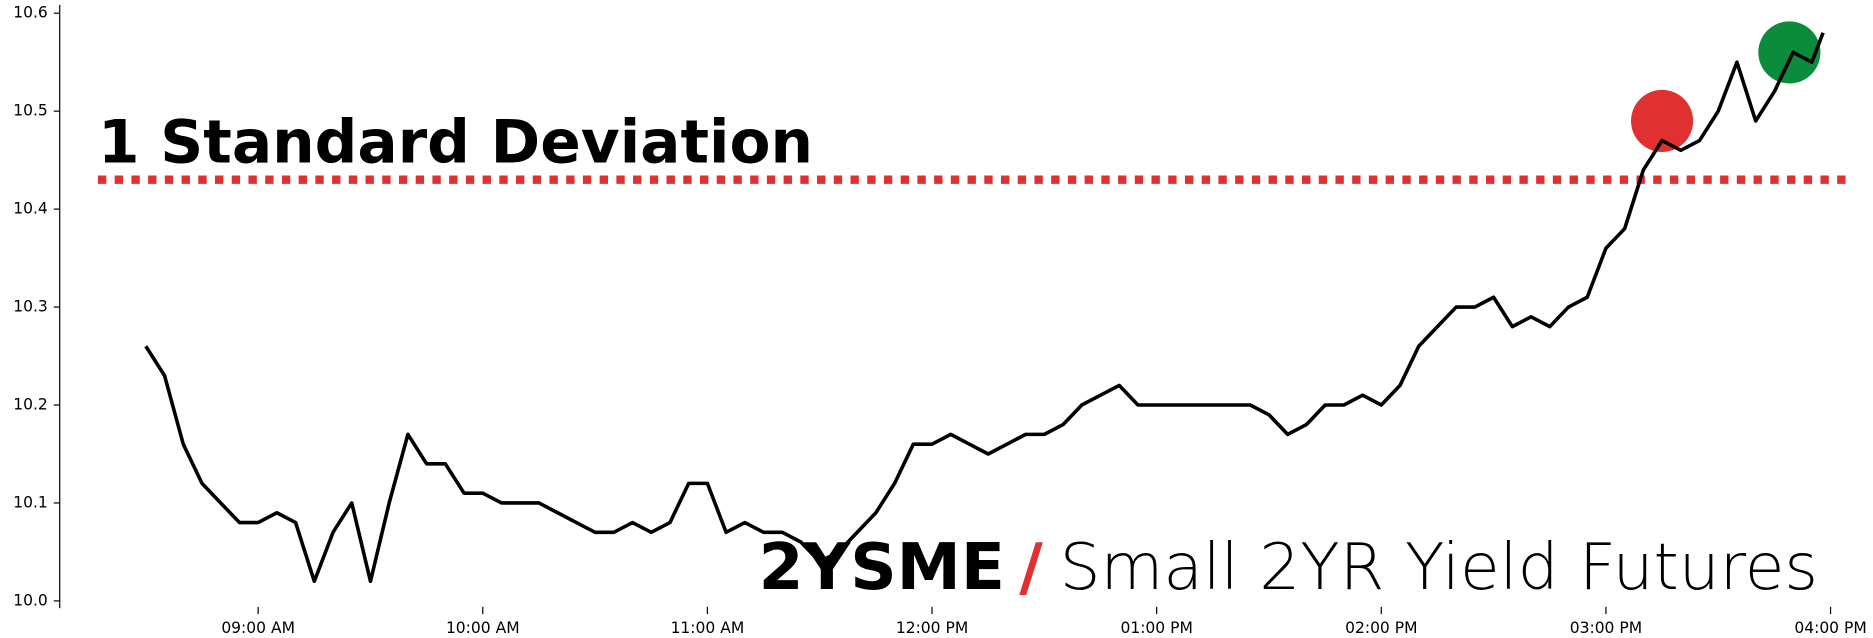 This screenshot has height=638, width=1873. What do you see at coordinates (30, 13) in the screenshot?
I see `y-tick-label: 10.6` at bounding box center [30, 13].